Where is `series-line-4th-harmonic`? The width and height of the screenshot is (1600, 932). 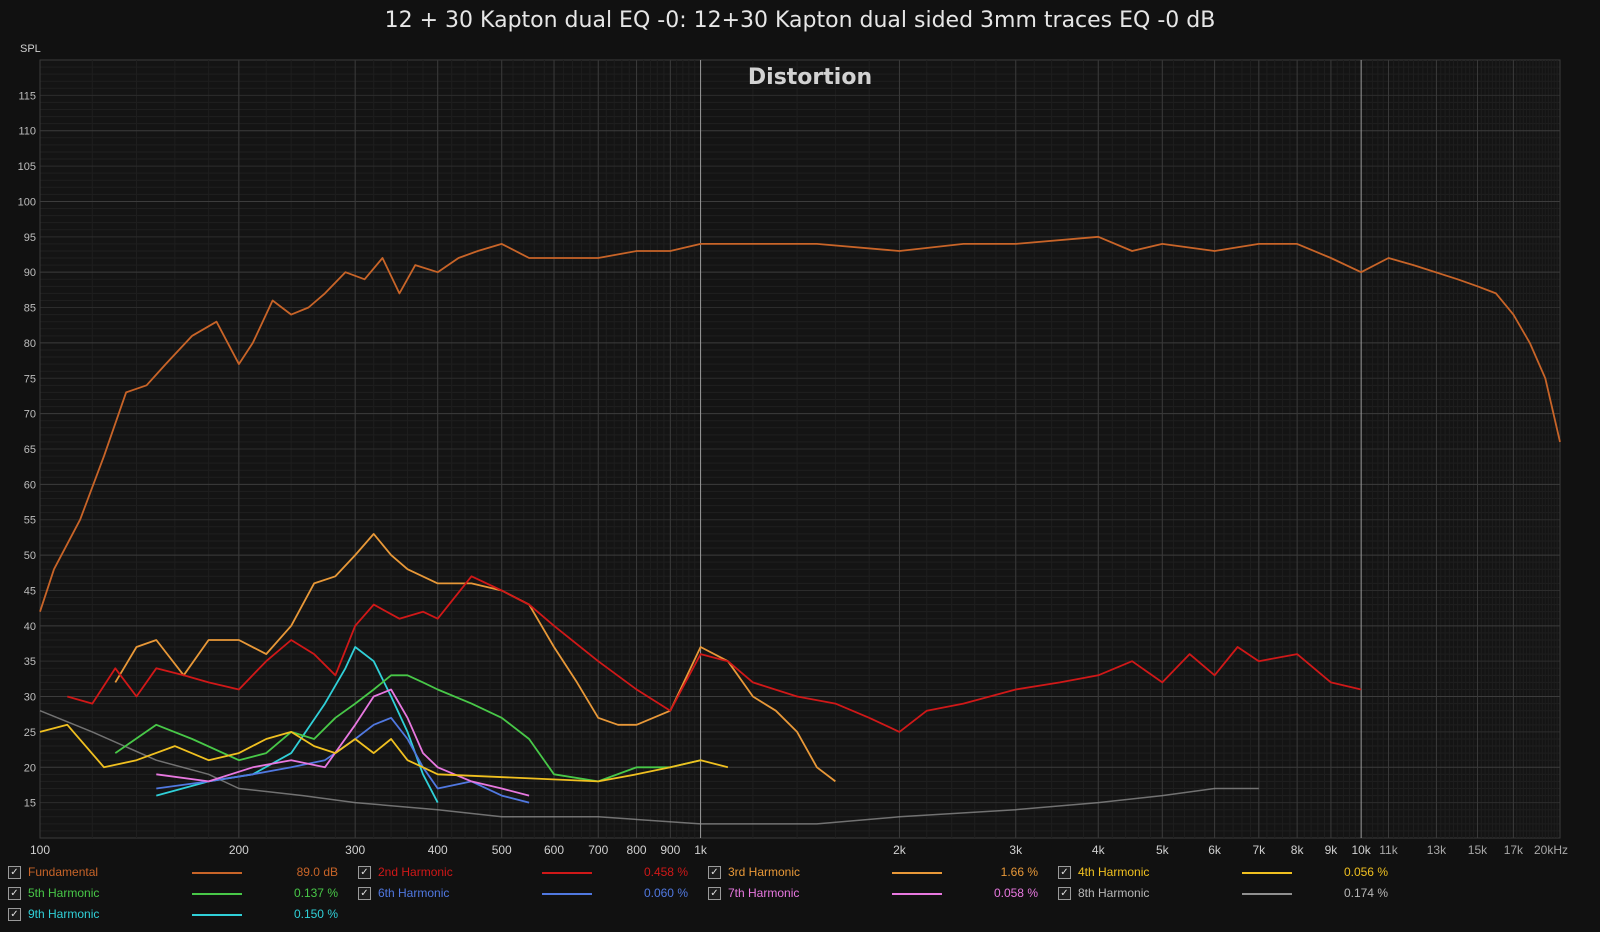
series-line-4th-harmonic is located at coordinates (384, 753).